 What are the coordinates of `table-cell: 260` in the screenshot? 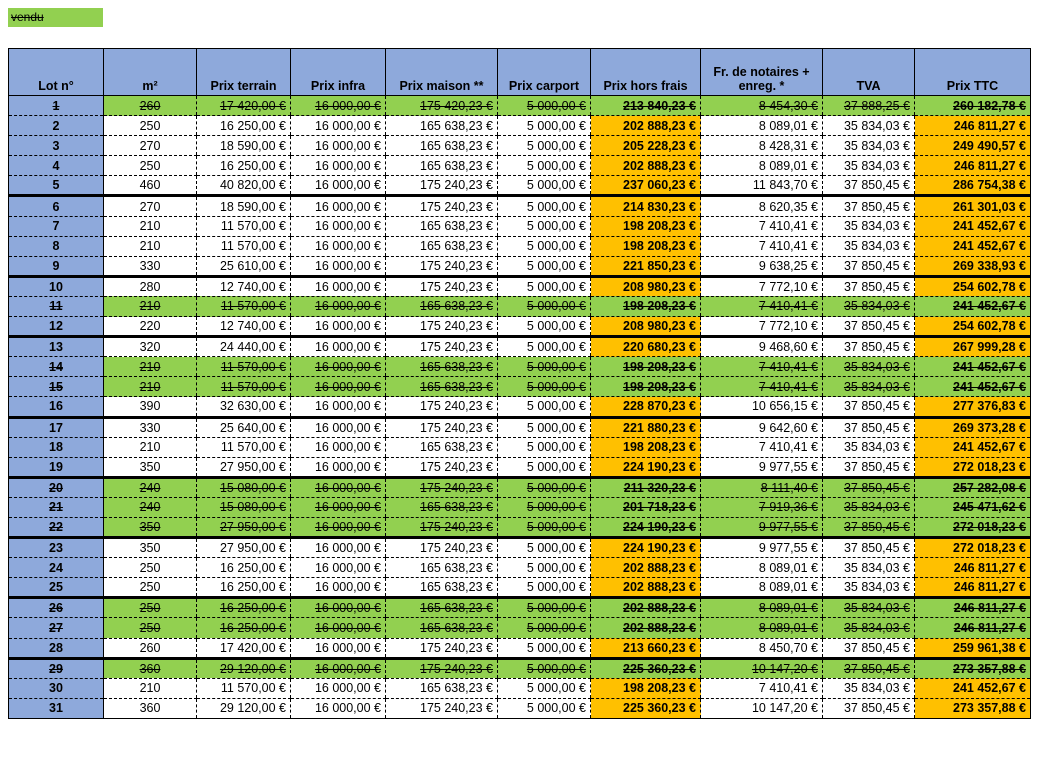 It's located at (150, 649).